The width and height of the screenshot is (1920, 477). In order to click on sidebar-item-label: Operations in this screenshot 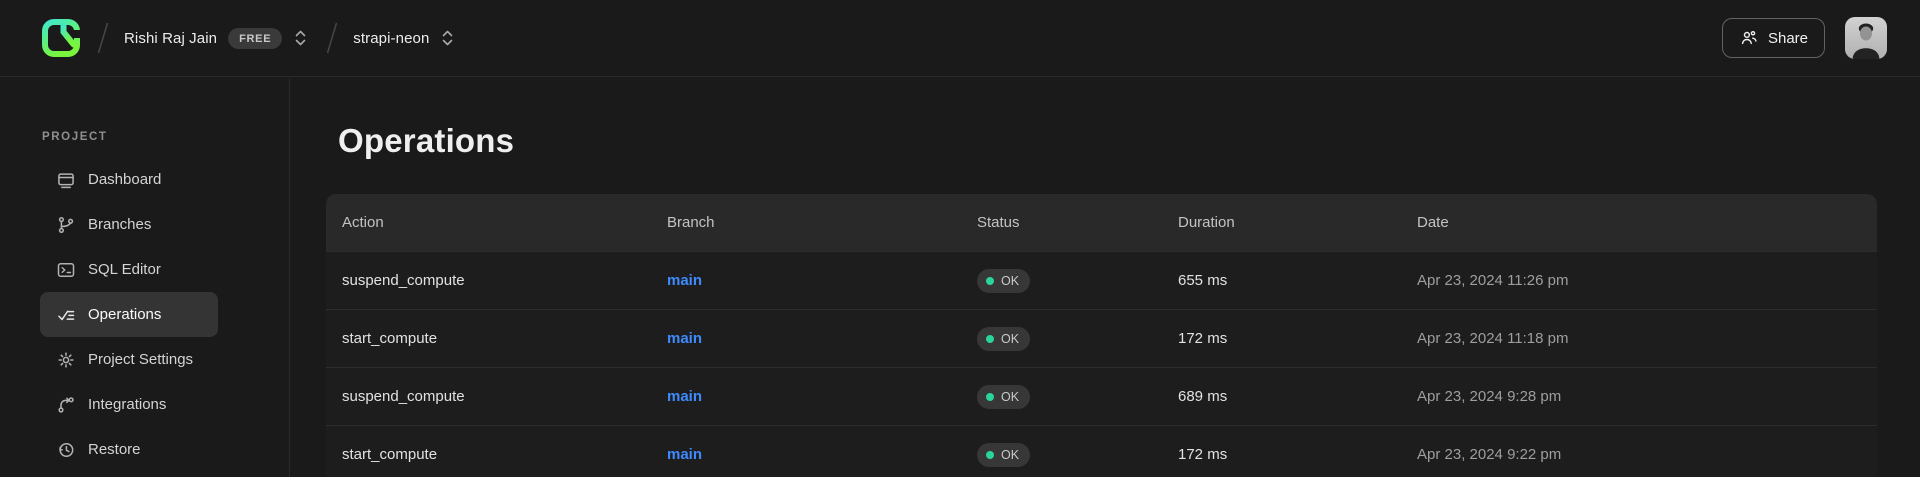, I will do `click(125, 314)`.